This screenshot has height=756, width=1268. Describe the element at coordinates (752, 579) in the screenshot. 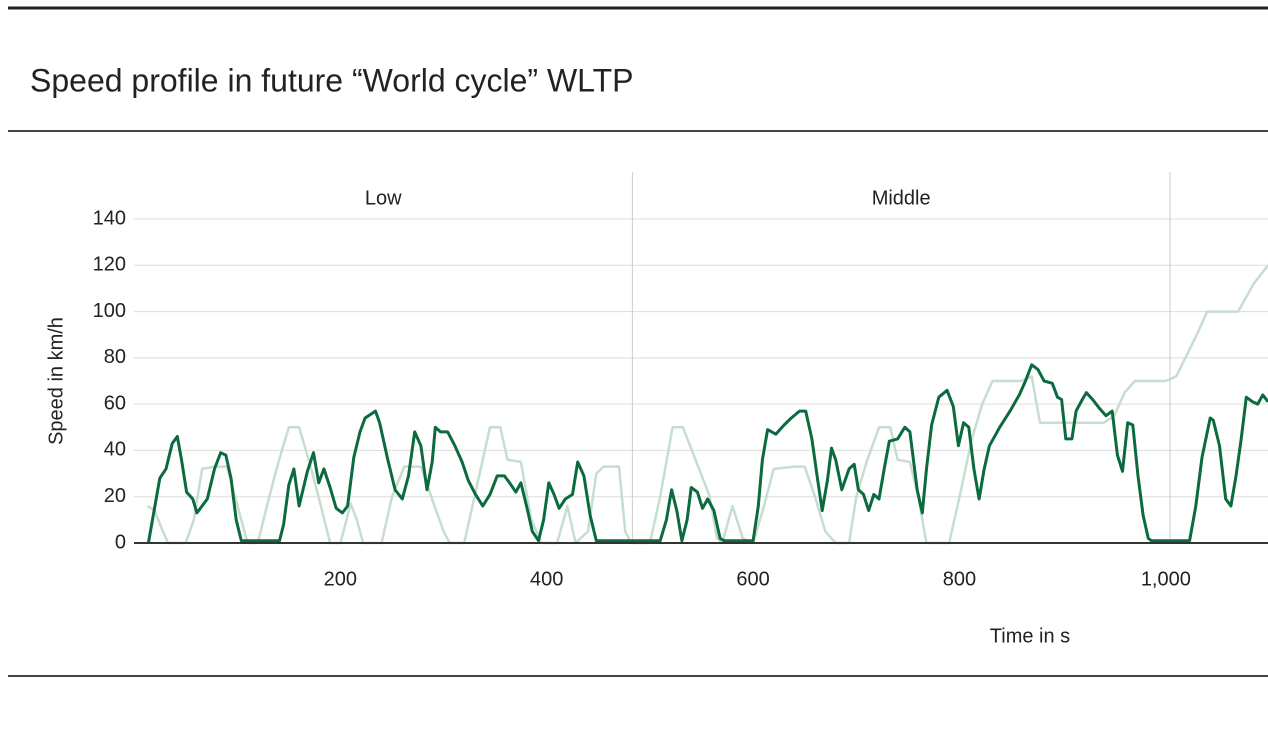

I see `x-tick-label: 600` at that location.